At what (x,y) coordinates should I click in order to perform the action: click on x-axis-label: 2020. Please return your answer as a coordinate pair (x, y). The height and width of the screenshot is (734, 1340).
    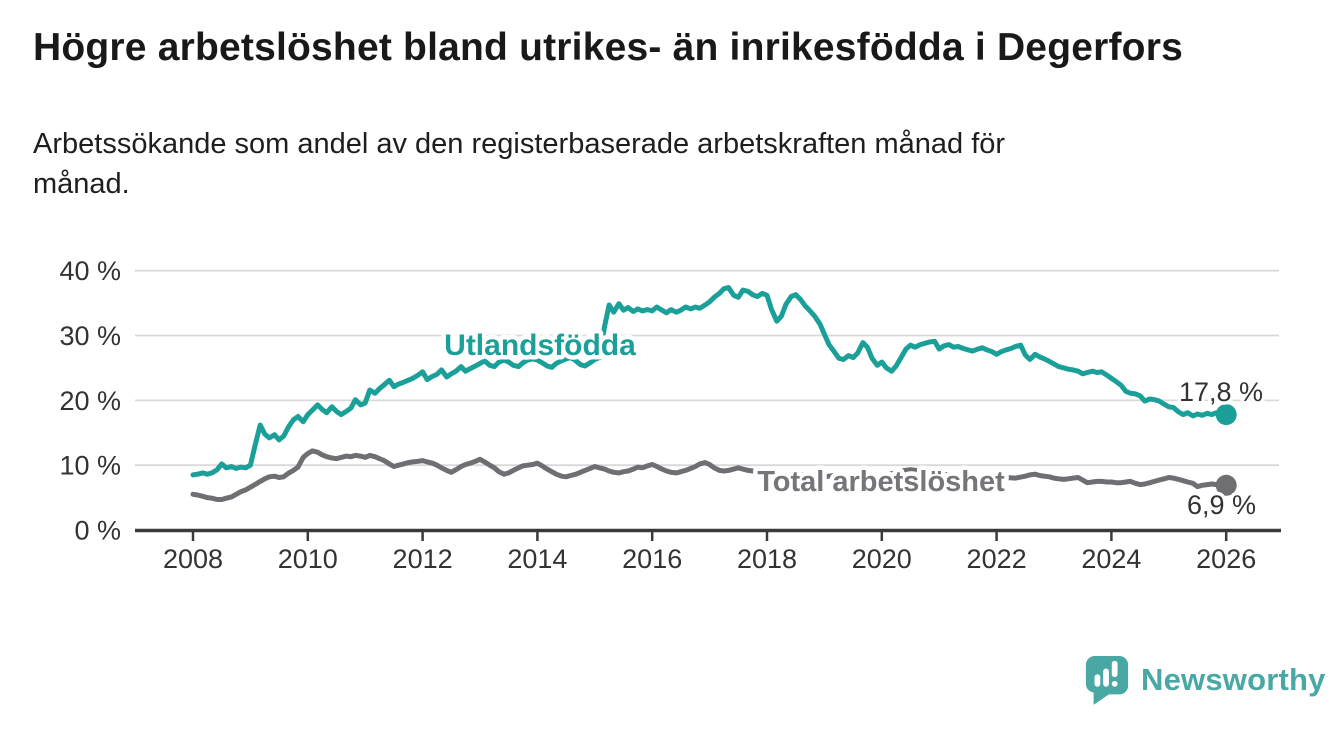
    Looking at the image, I should click on (882, 559).